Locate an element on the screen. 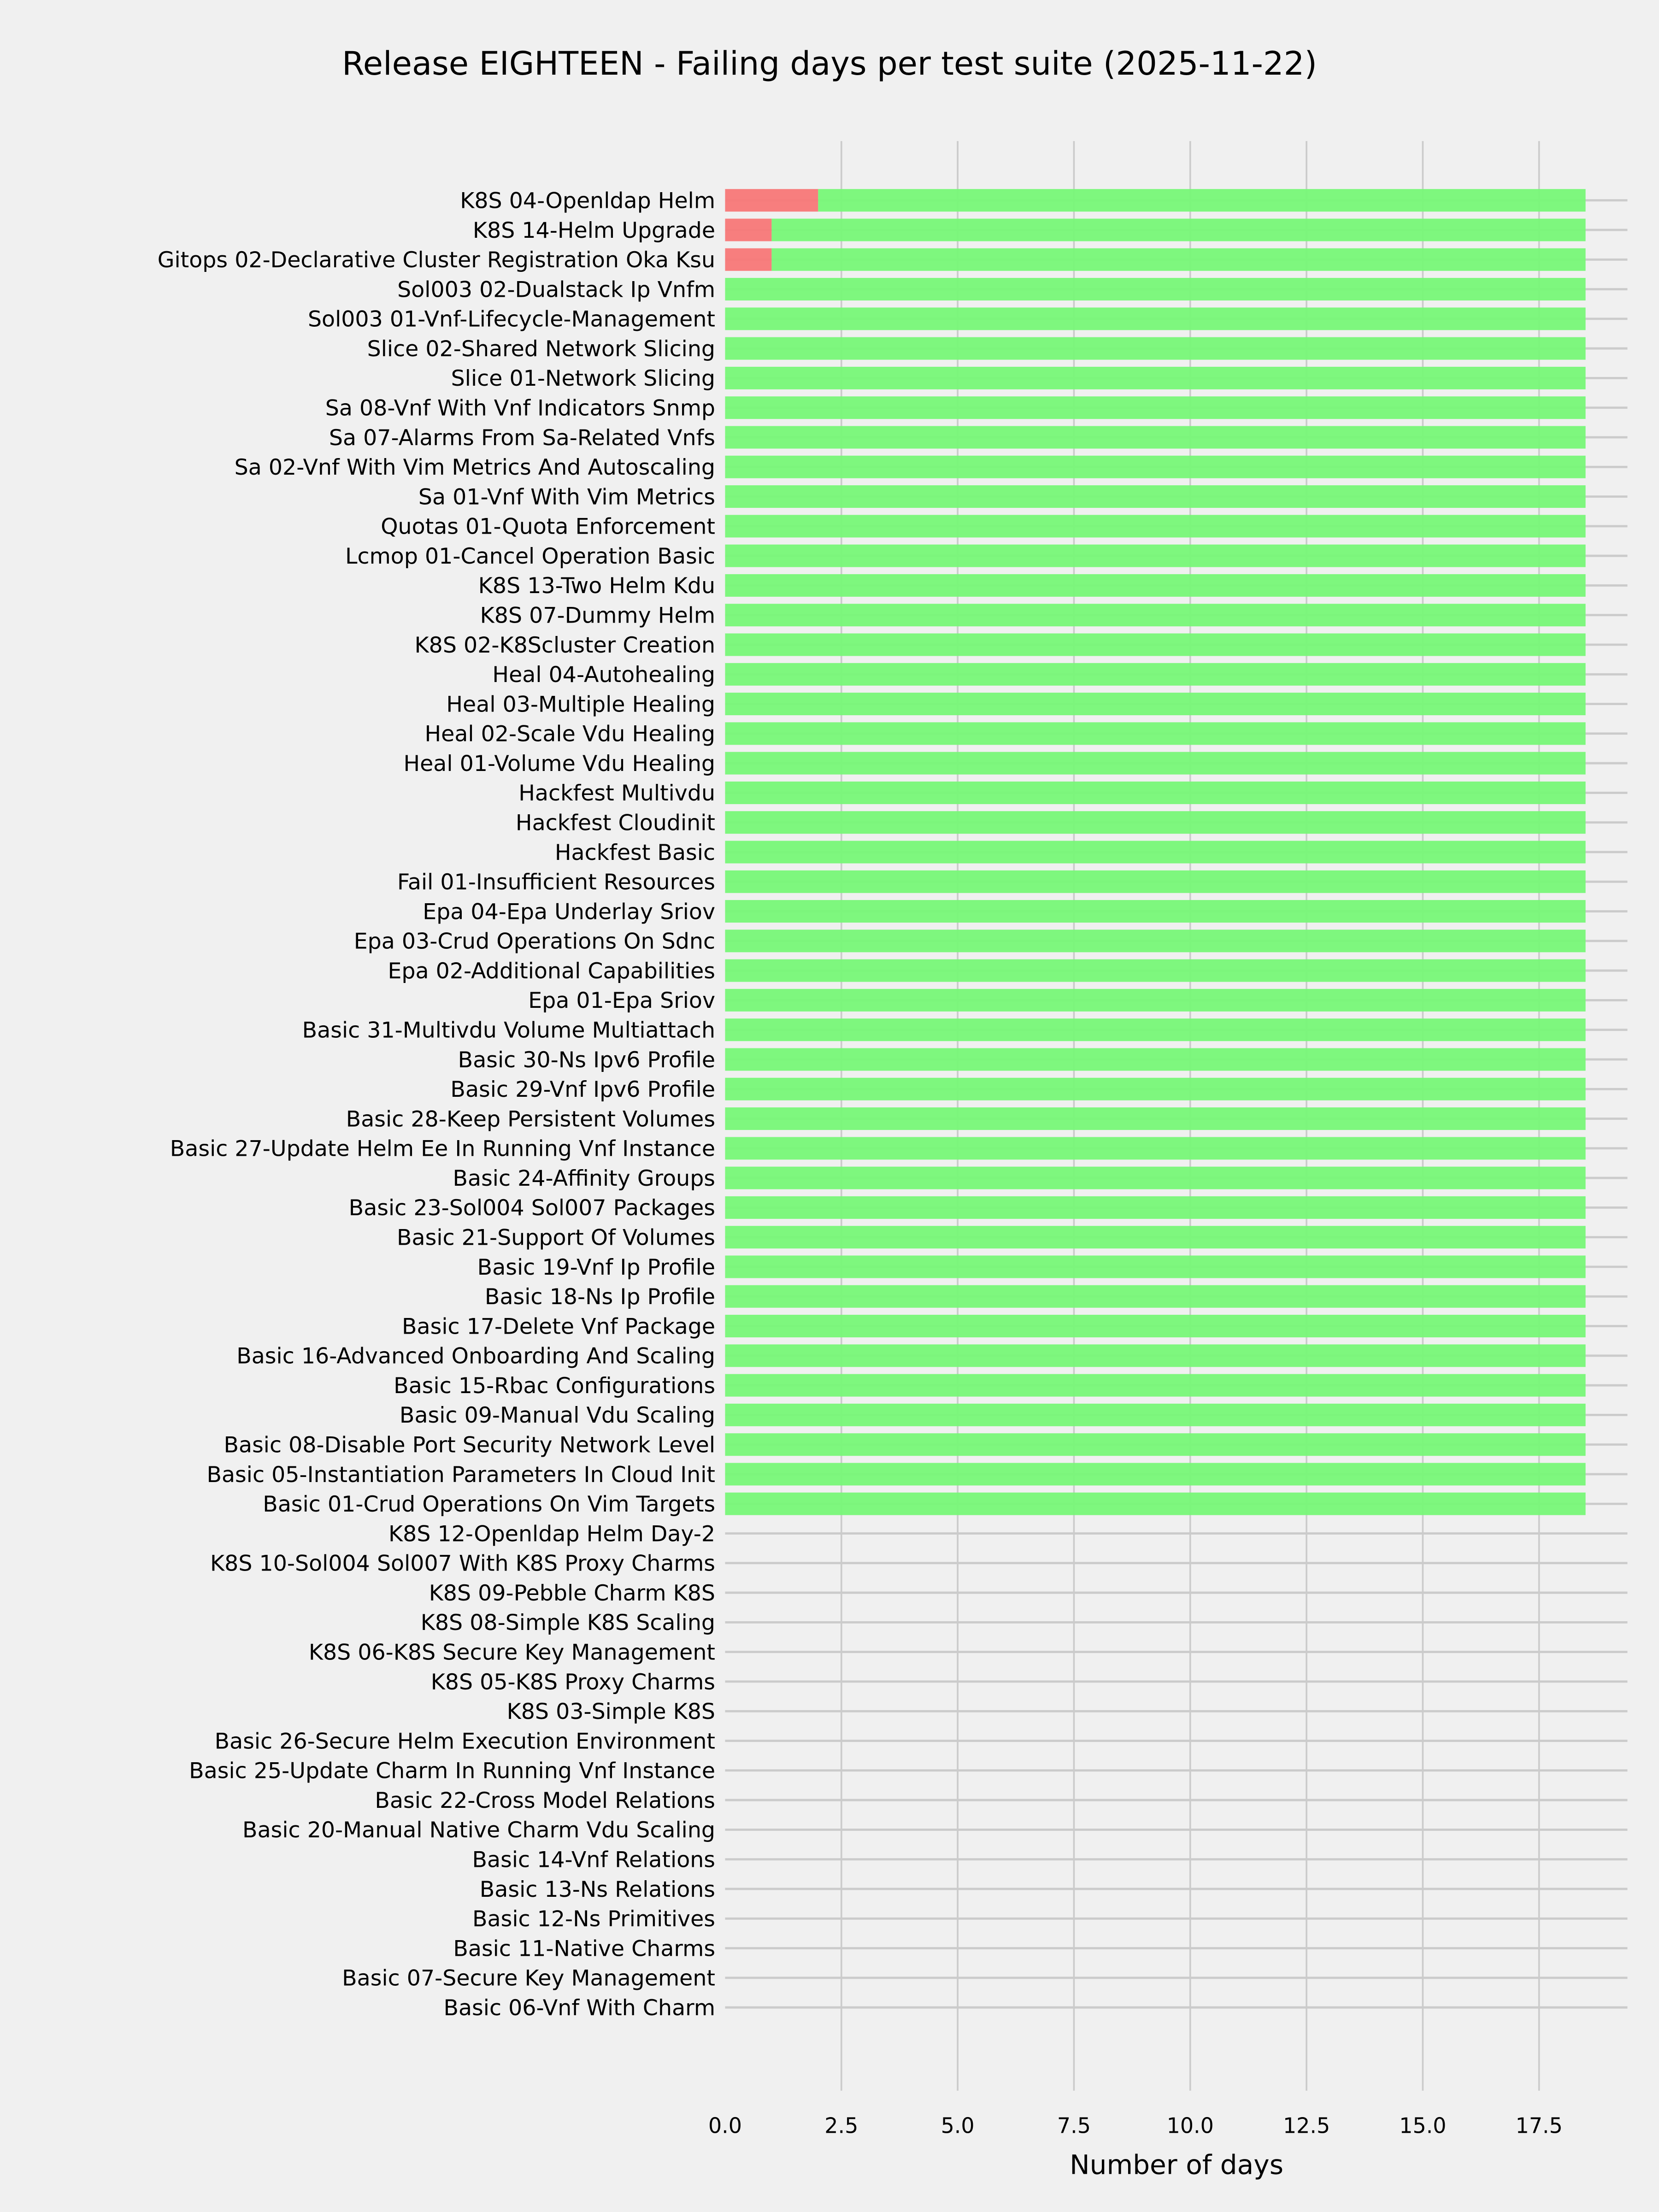 The height and width of the screenshot is (2212, 1659). x-tick-label: 12.5 is located at coordinates (1306, 2125).